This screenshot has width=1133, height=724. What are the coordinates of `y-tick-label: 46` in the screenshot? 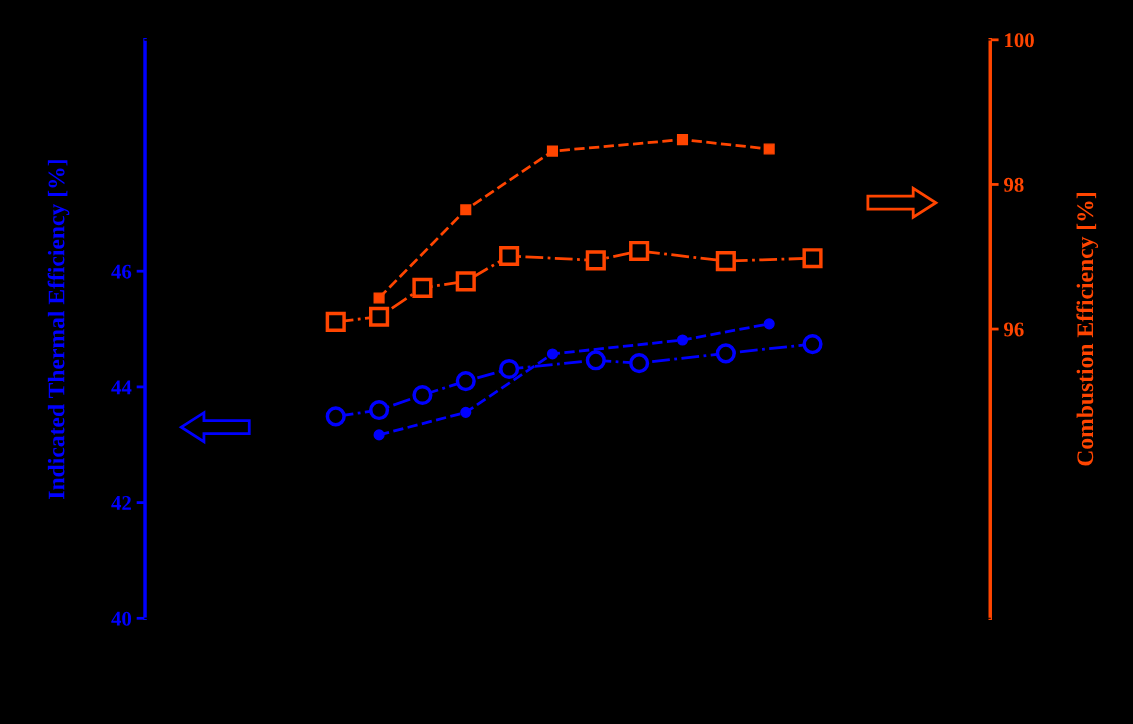 It's located at (121, 271).